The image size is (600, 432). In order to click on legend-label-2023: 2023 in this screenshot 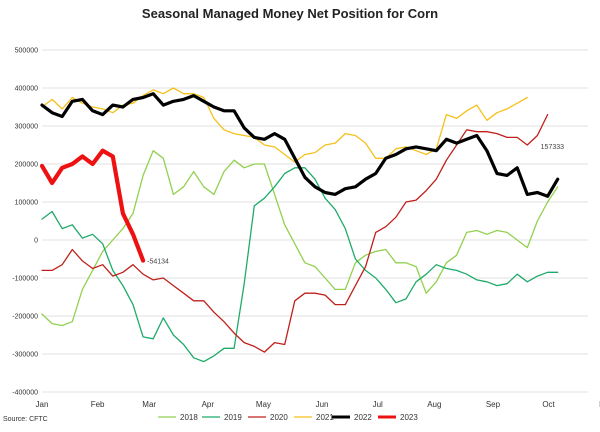, I will do `click(409, 417)`.